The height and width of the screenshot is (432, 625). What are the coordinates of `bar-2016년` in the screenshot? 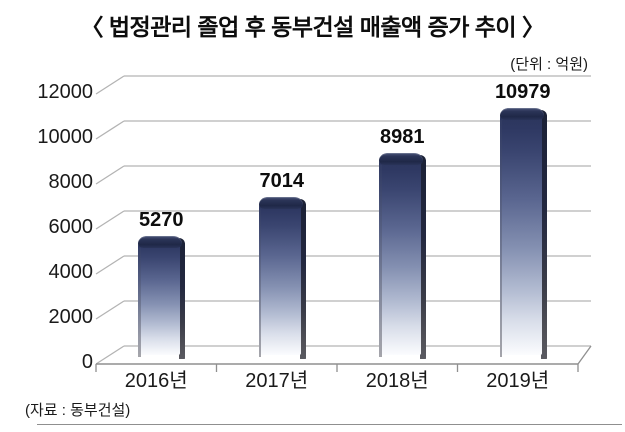 It's located at (162, 297).